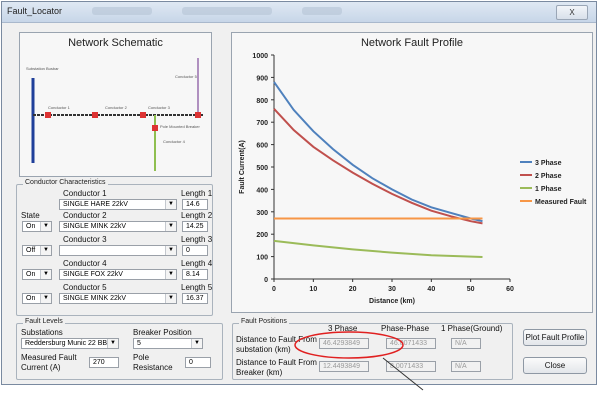 This screenshot has height=394, width=599. I want to click on conductor-1-label: Conductor 1, so click(85, 193).